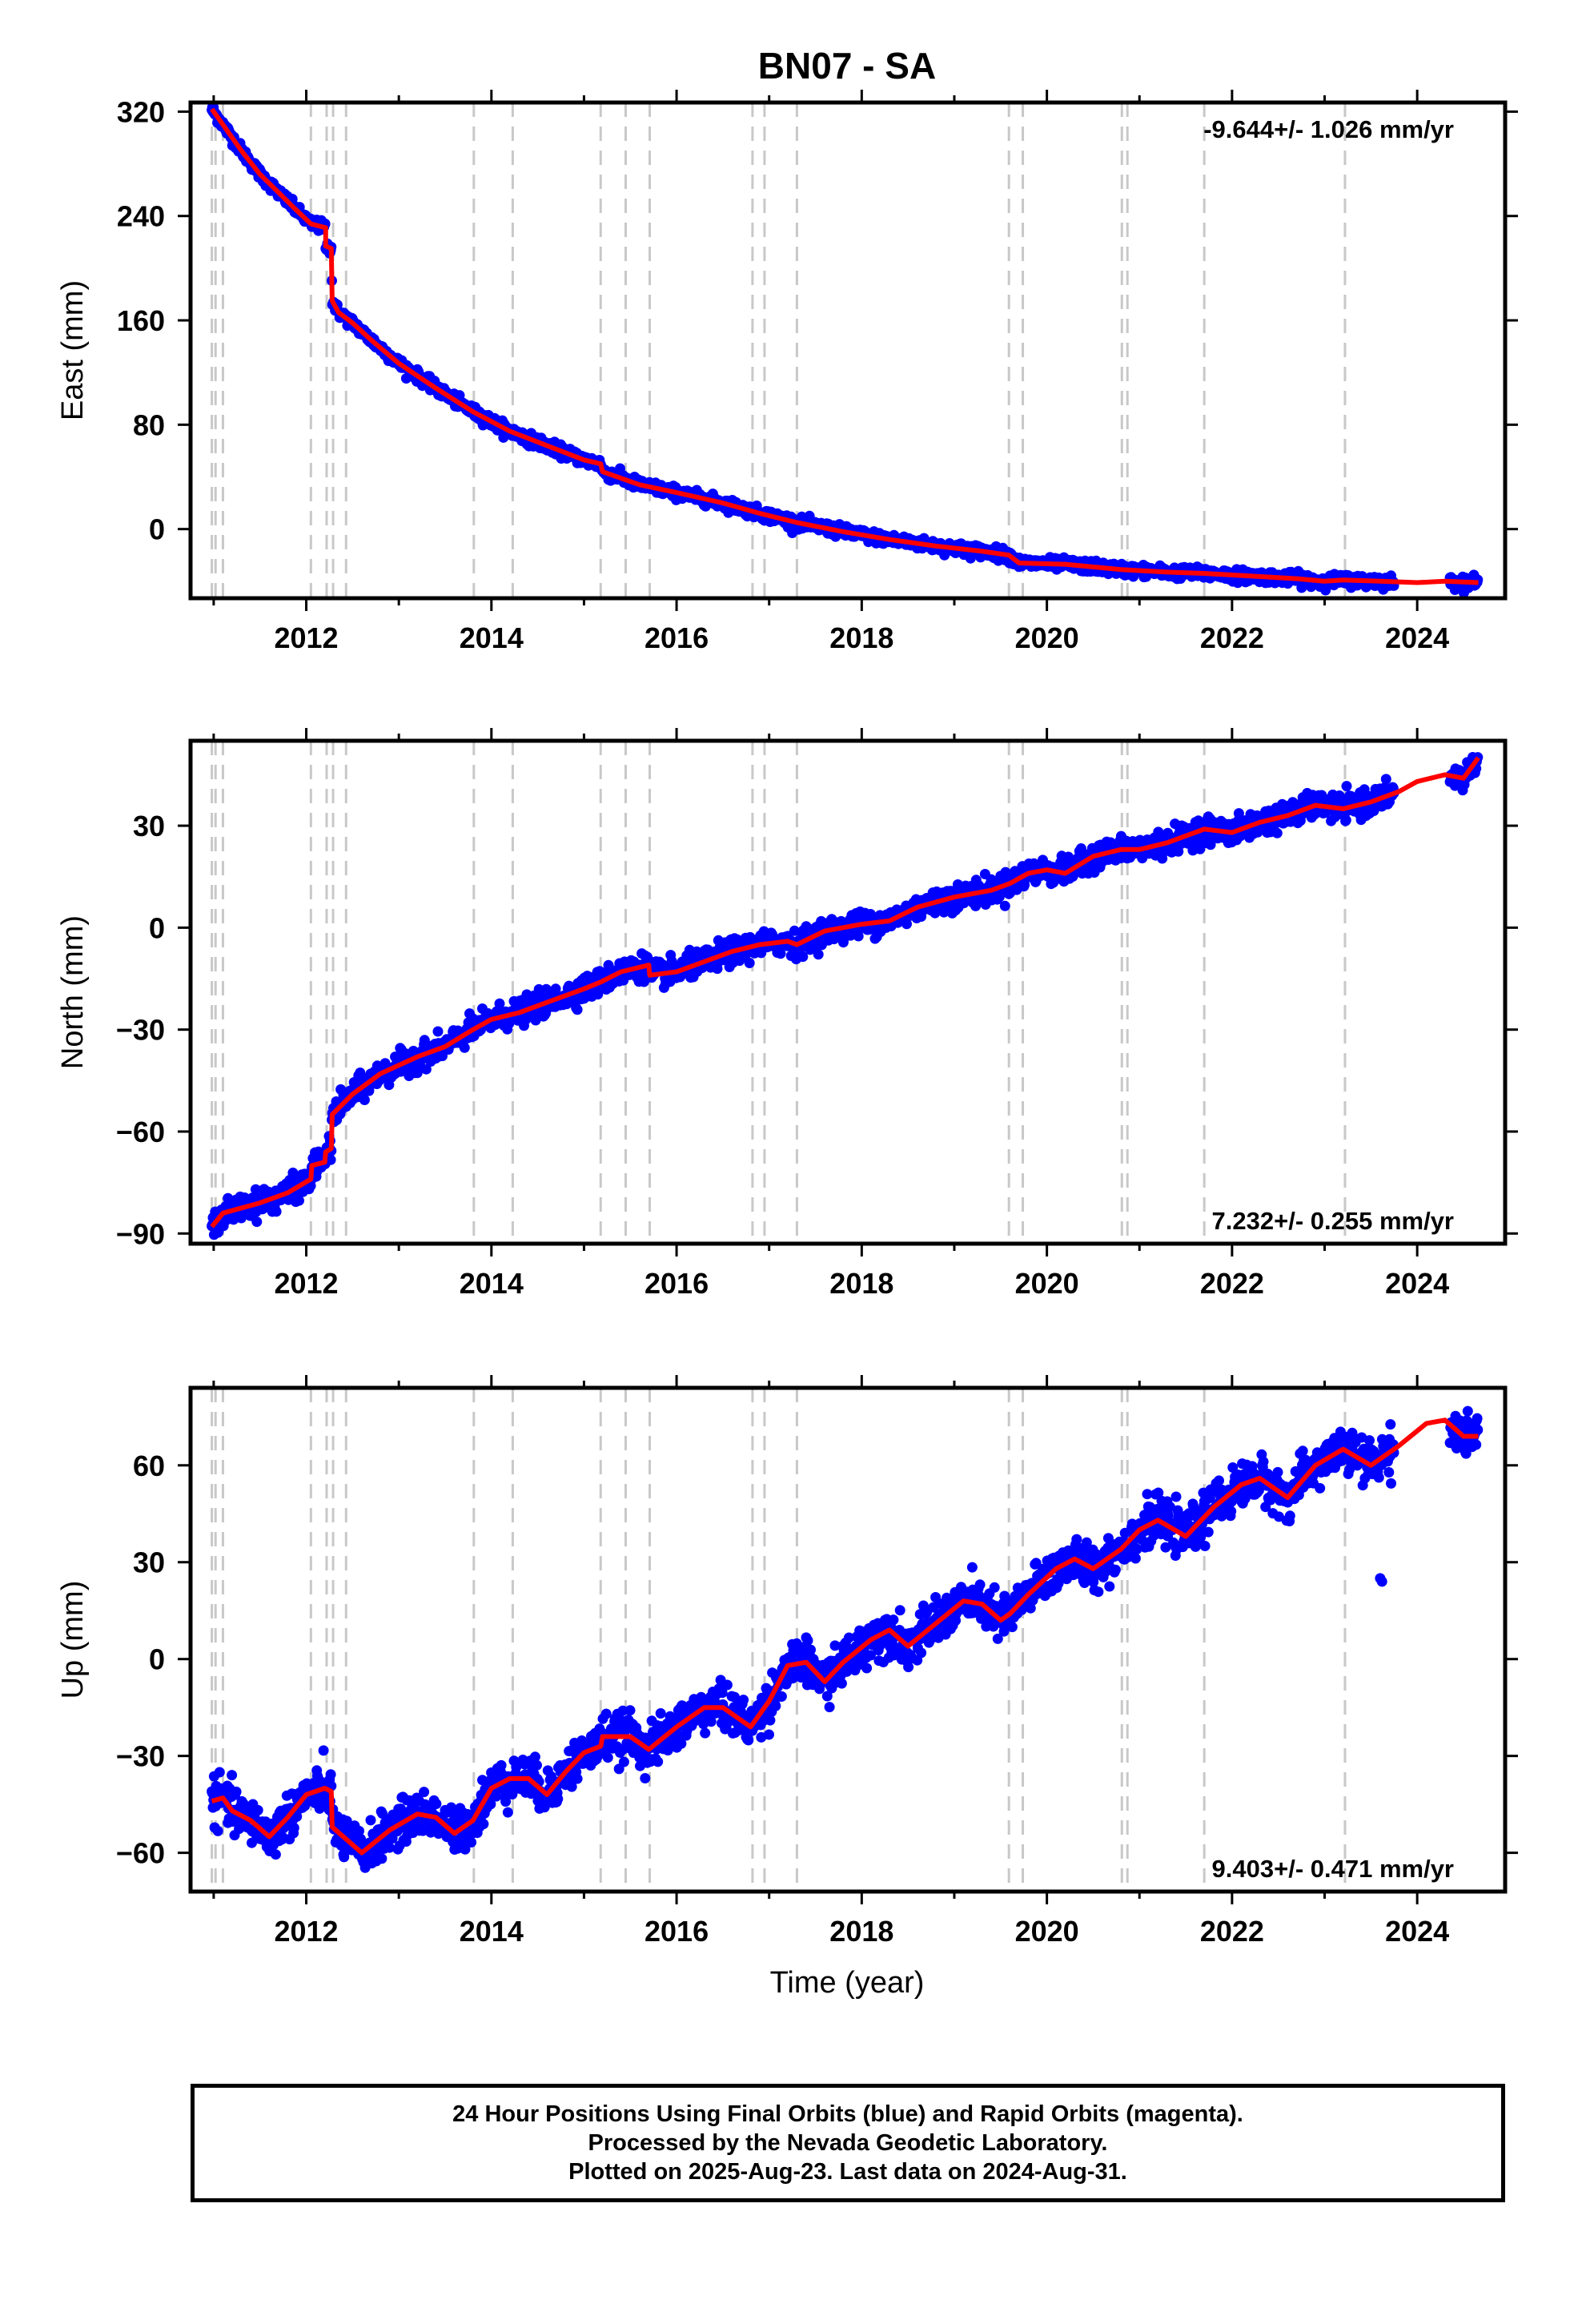 Image resolution: width=1582 pixels, height=2324 pixels. What do you see at coordinates (1328, 129) in the screenshot?
I see `rate-annotation: -9.644+/- 1.026 mm/yr` at bounding box center [1328, 129].